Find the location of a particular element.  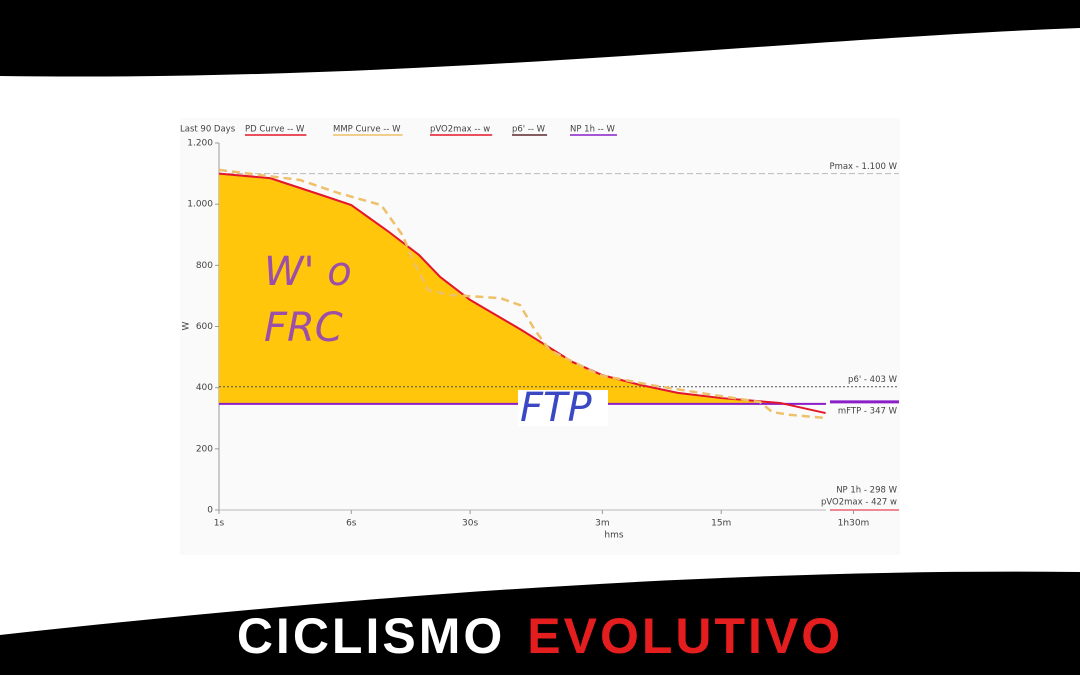

reference-label: Pmax - 1.100 W is located at coordinates (863, 167).